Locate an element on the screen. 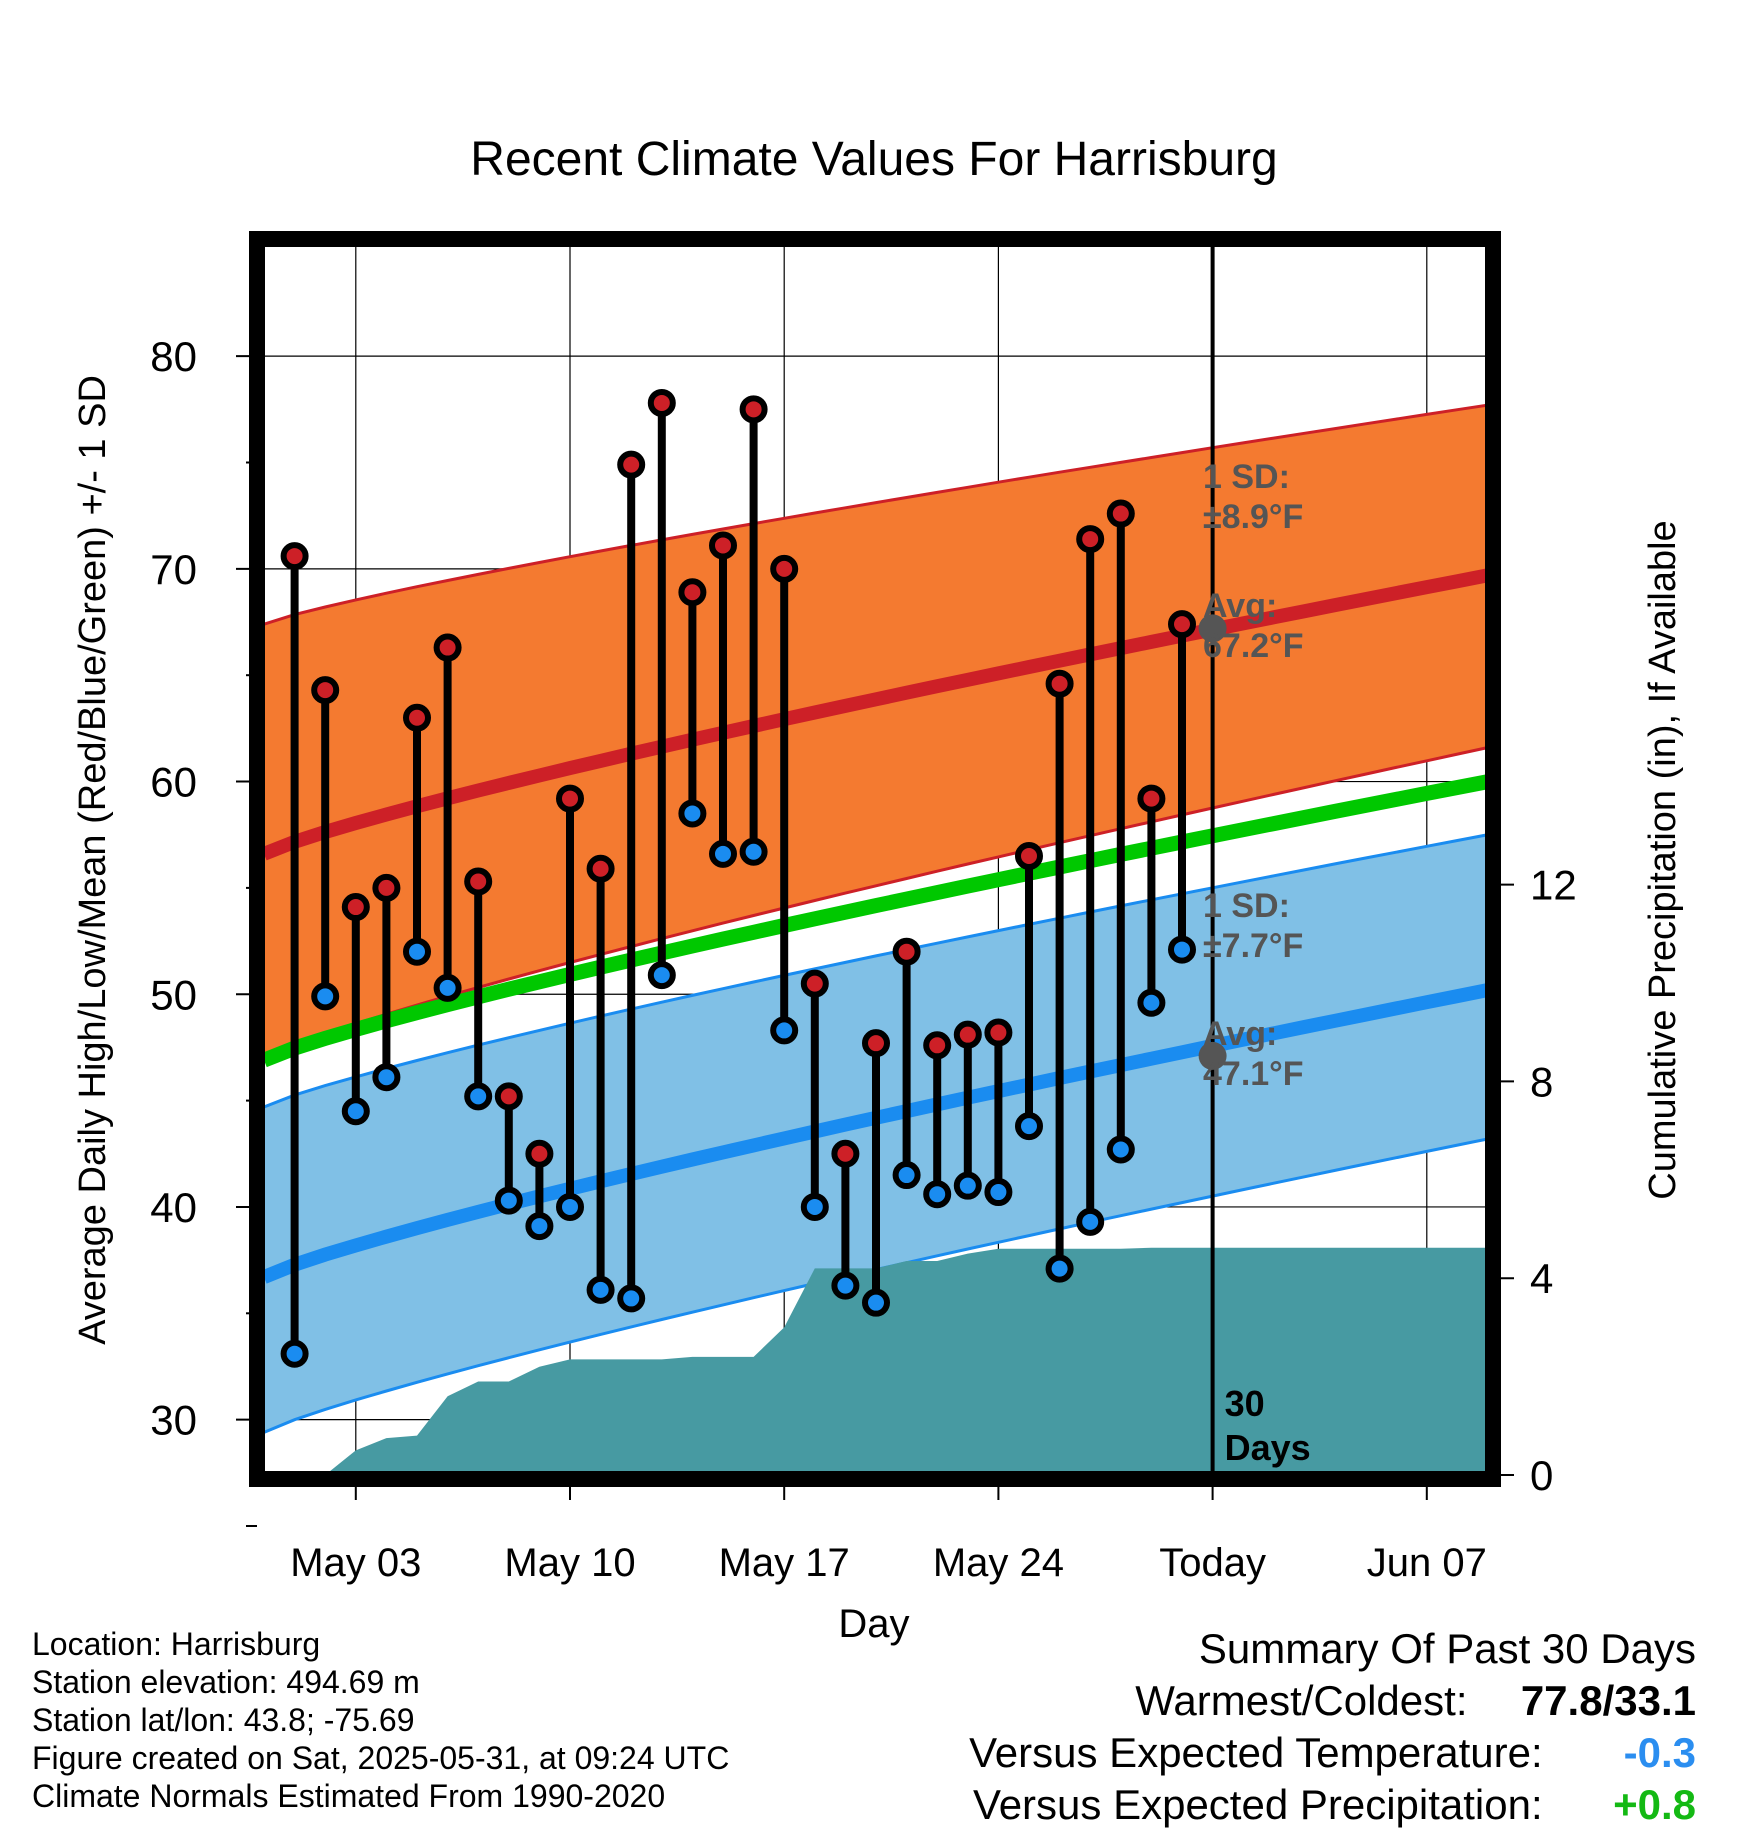  today-low-avg-marker is located at coordinates (1212, 1055).